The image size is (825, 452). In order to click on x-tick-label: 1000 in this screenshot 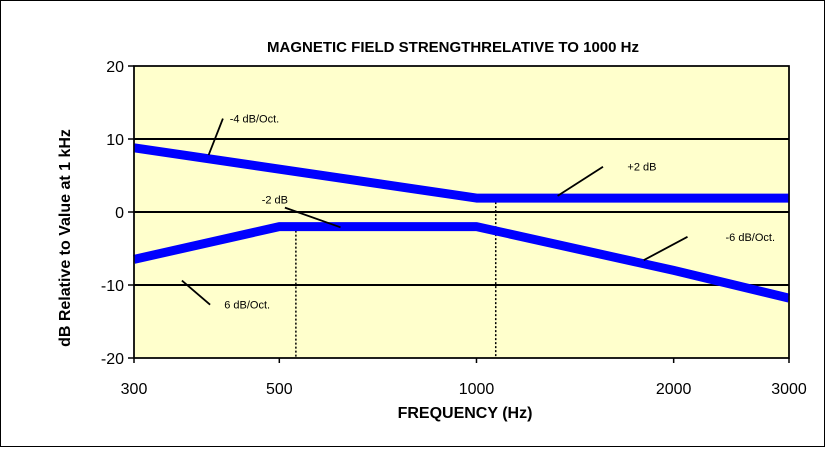, I will do `click(477, 389)`.